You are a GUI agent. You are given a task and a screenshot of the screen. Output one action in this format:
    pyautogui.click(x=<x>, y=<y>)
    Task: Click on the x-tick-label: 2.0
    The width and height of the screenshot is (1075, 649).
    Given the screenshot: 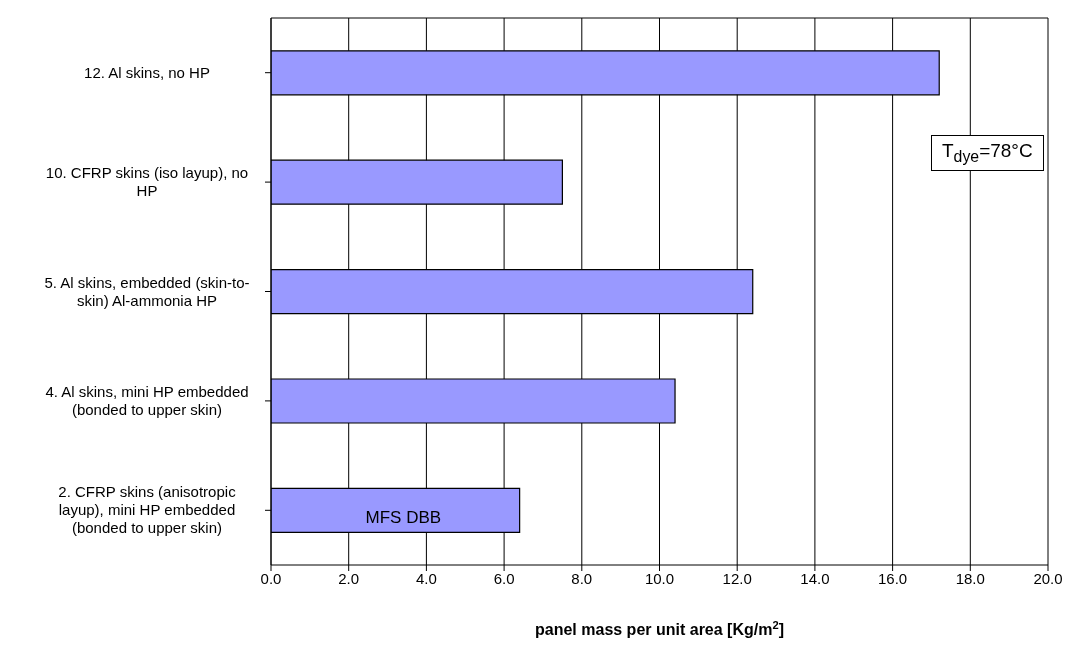 What is the action you would take?
    pyautogui.click(x=349, y=578)
    